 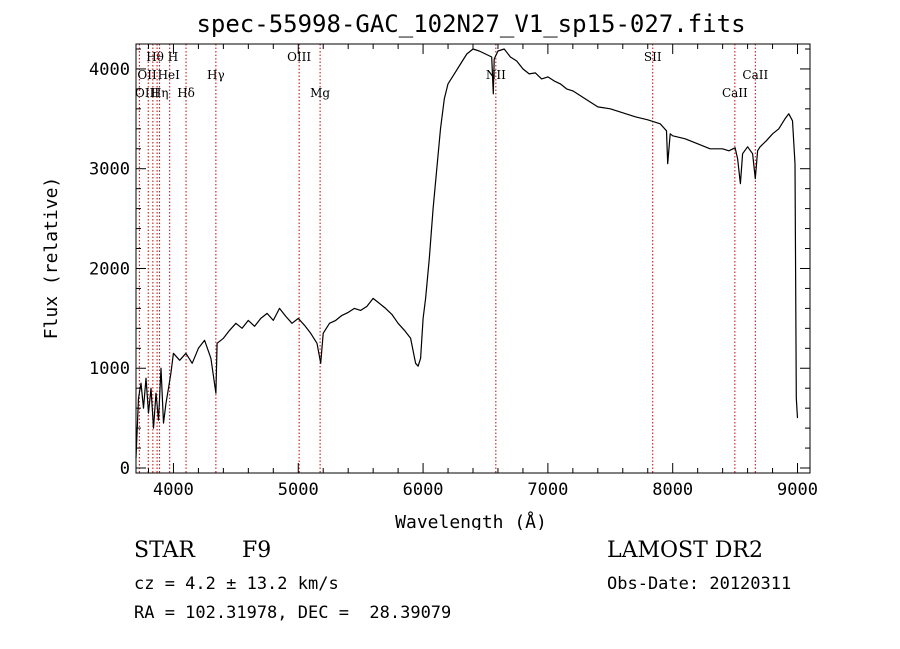 What do you see at coordinates (320, 93) in the screenshot?
I see `marker-label-12: Mg` at bounding box center [320, 93].